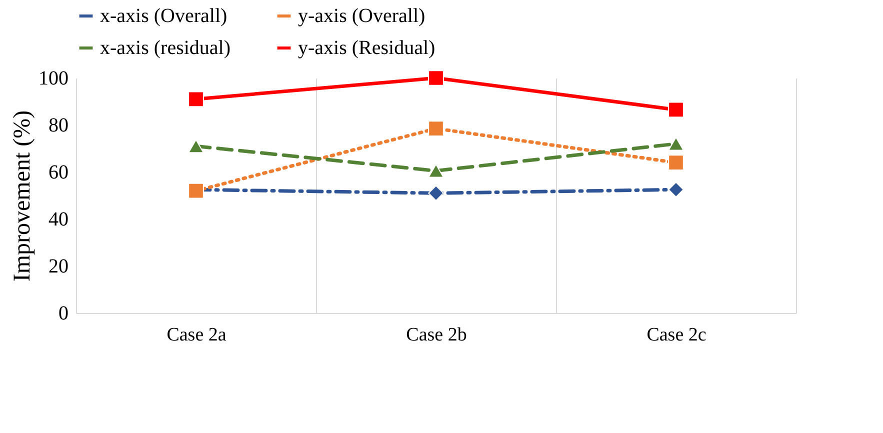 This screenshot has width=883, height=433. Describe the element at coordinates (58, 173) in the screenshot. I see `y-tick-label: 60` at that location.